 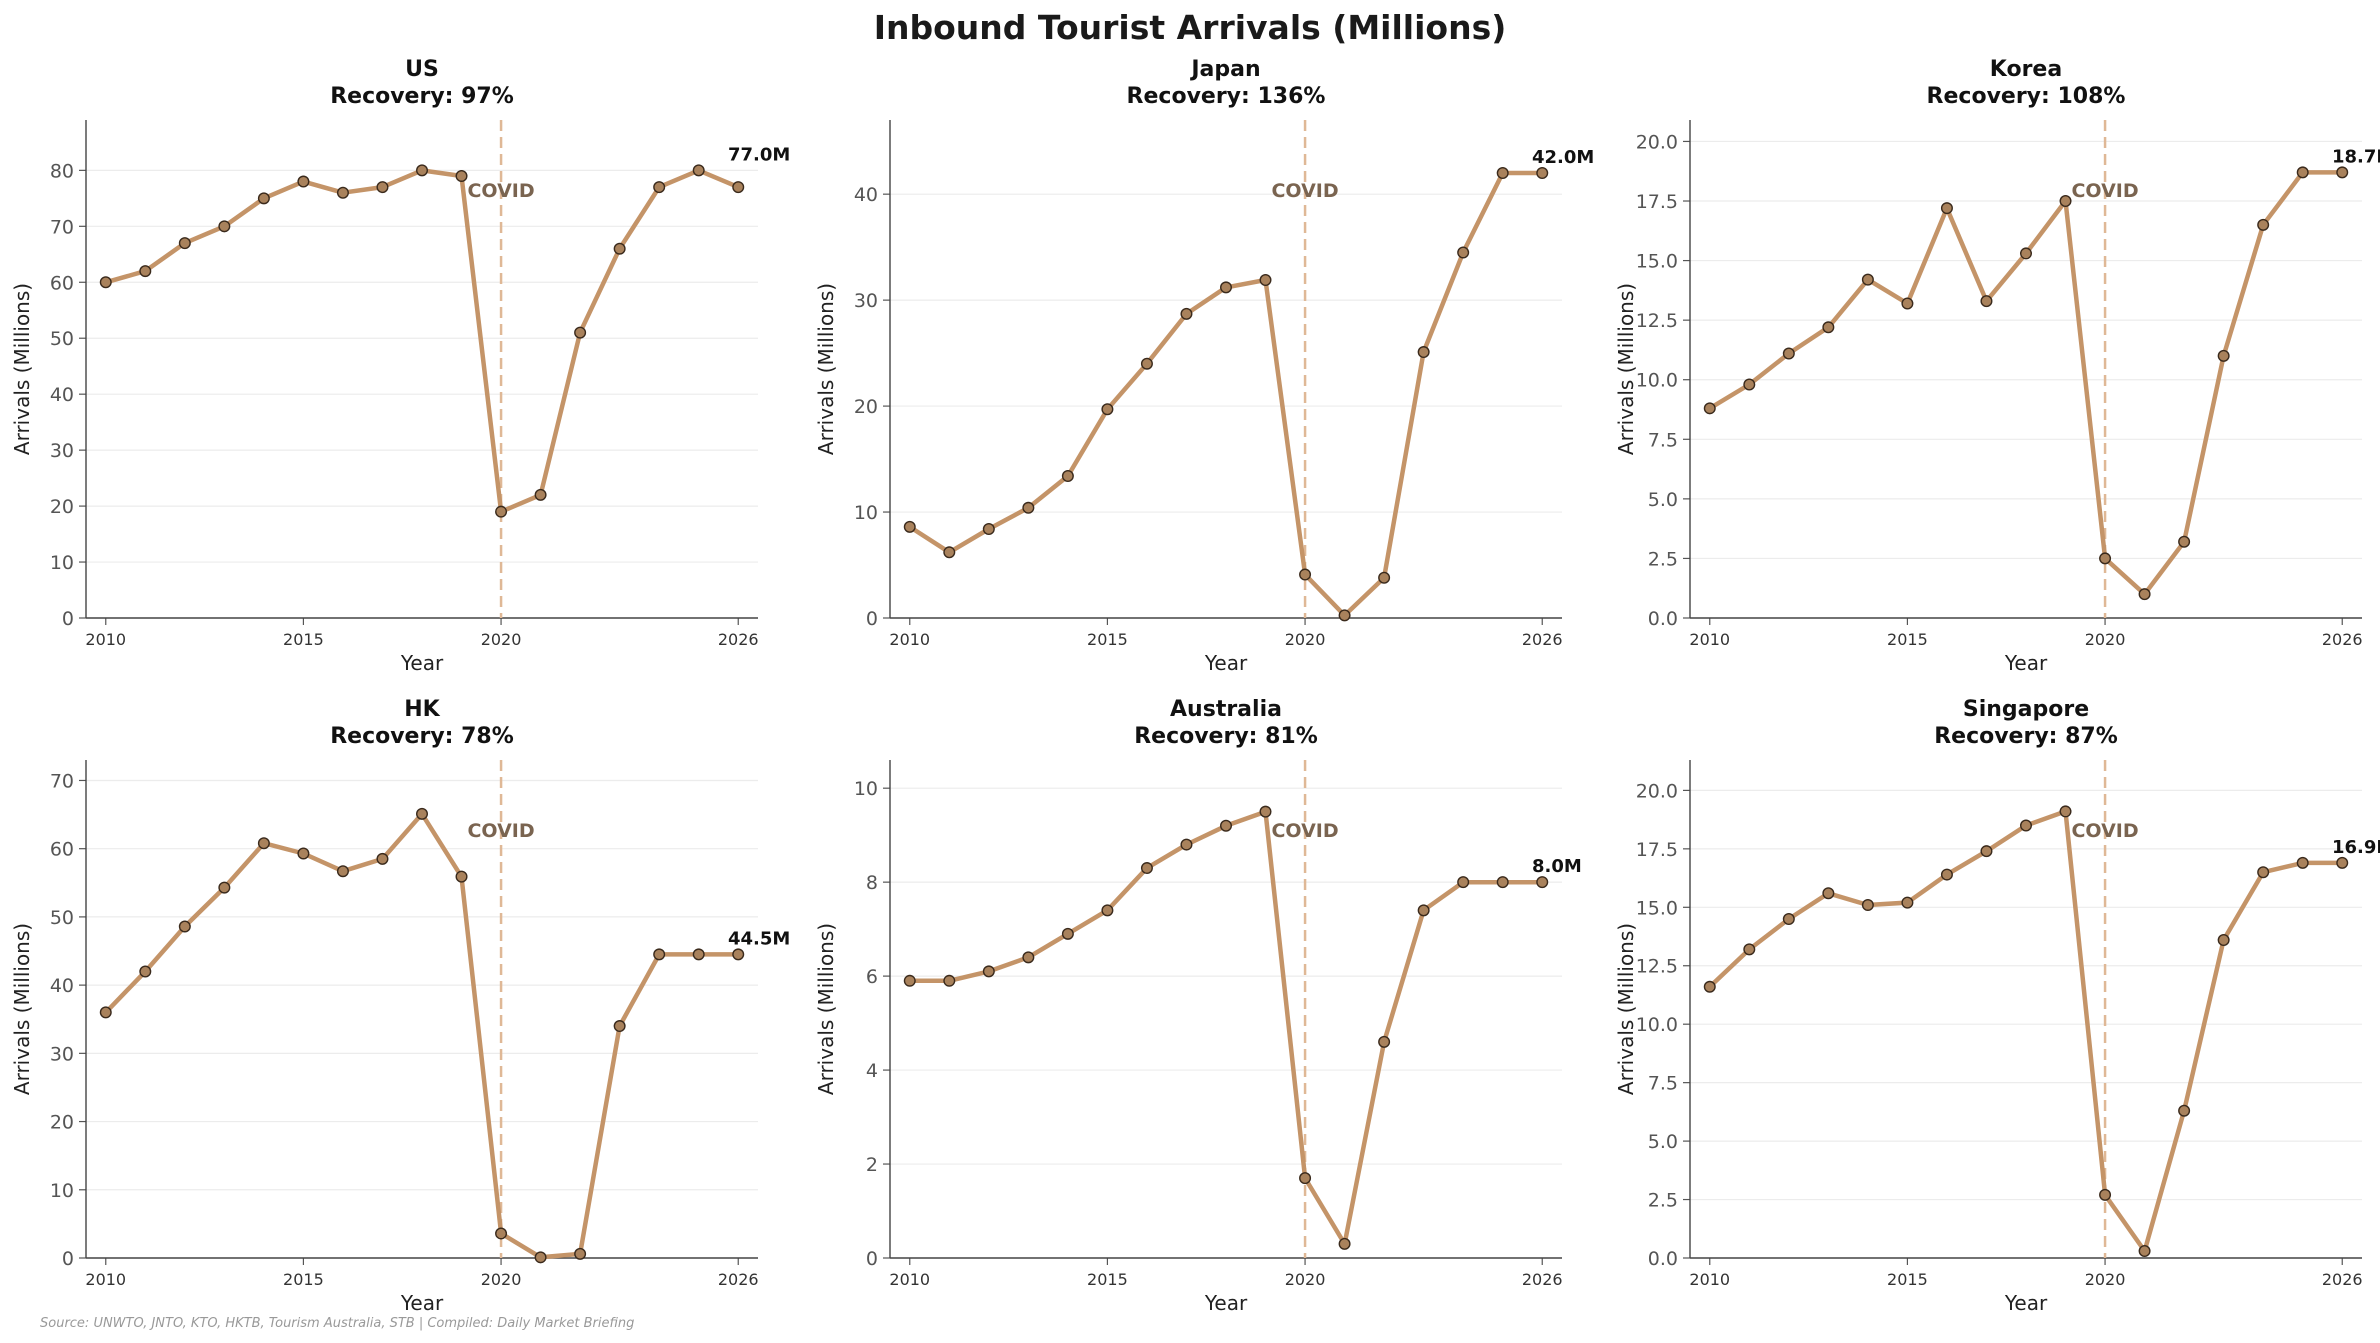 I want to click on y-tick-label: 0.0, so click(x=1663, y=619).